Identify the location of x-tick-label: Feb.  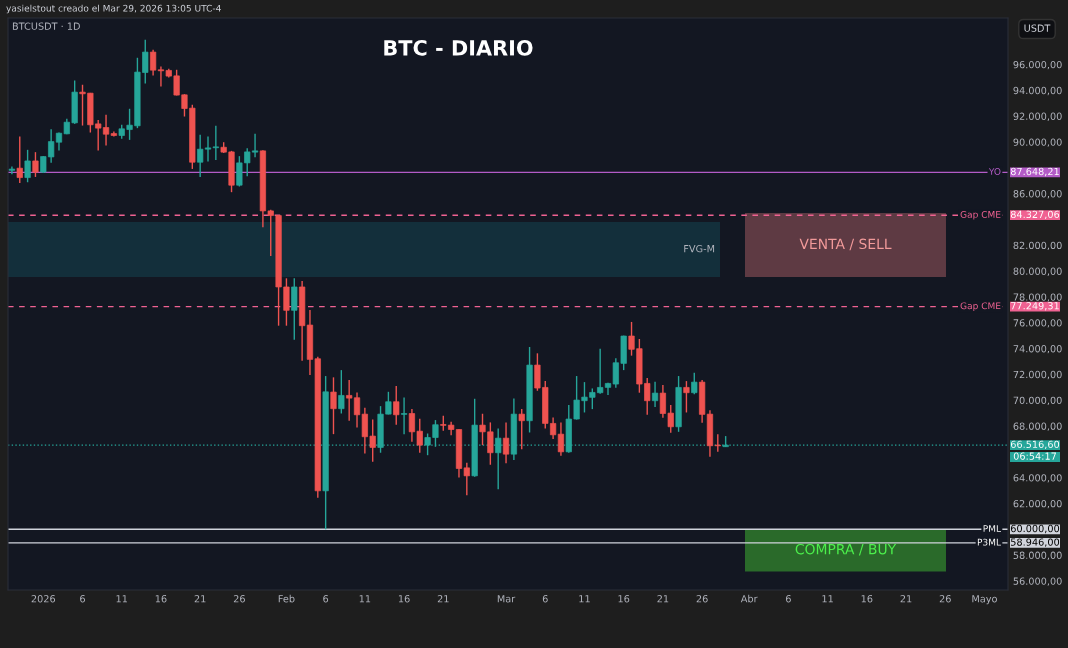
(286, 598).